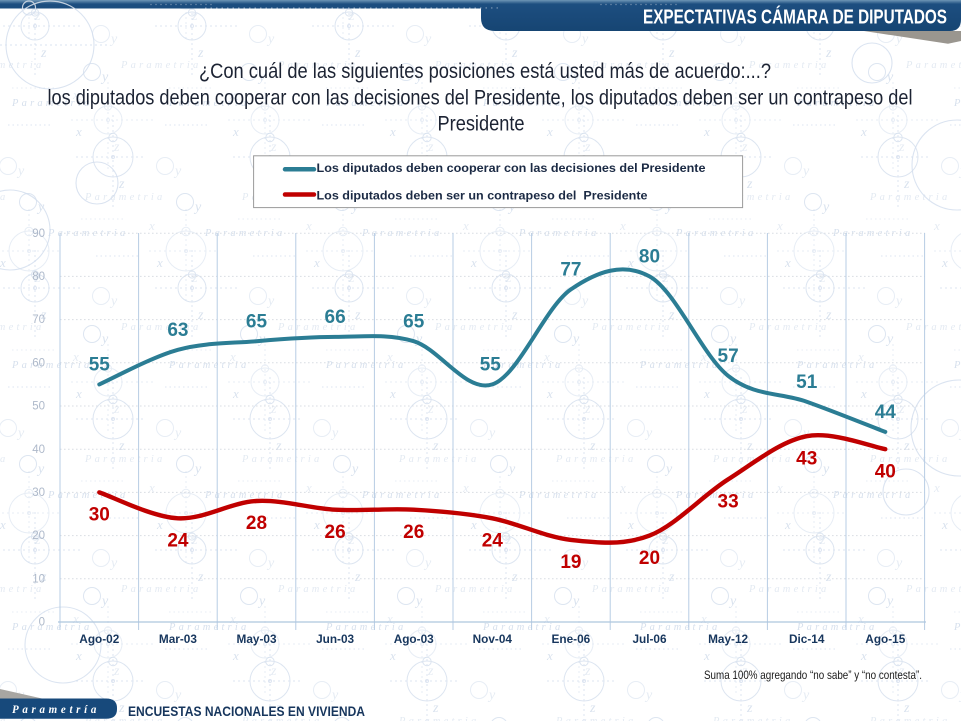 The image size is (961, 721). What do you see at coordinates (246, 711) in the screenshot?
I see `svg-text:ENCUESTAS NACIONALES EN VIVIEN: ENCUESTAS NACIONALES EN VIVIENDA` at bounding box center [246, 711].